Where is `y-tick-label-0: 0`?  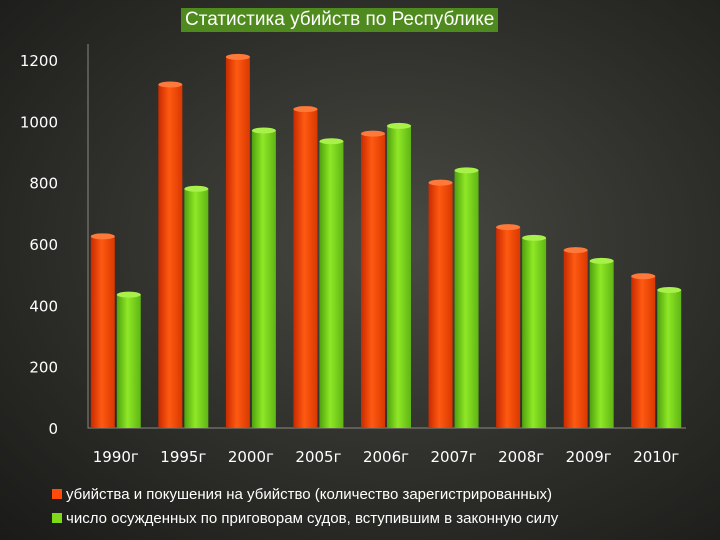
y-tick-label-0: 0 is located at coordinates (53, 429).